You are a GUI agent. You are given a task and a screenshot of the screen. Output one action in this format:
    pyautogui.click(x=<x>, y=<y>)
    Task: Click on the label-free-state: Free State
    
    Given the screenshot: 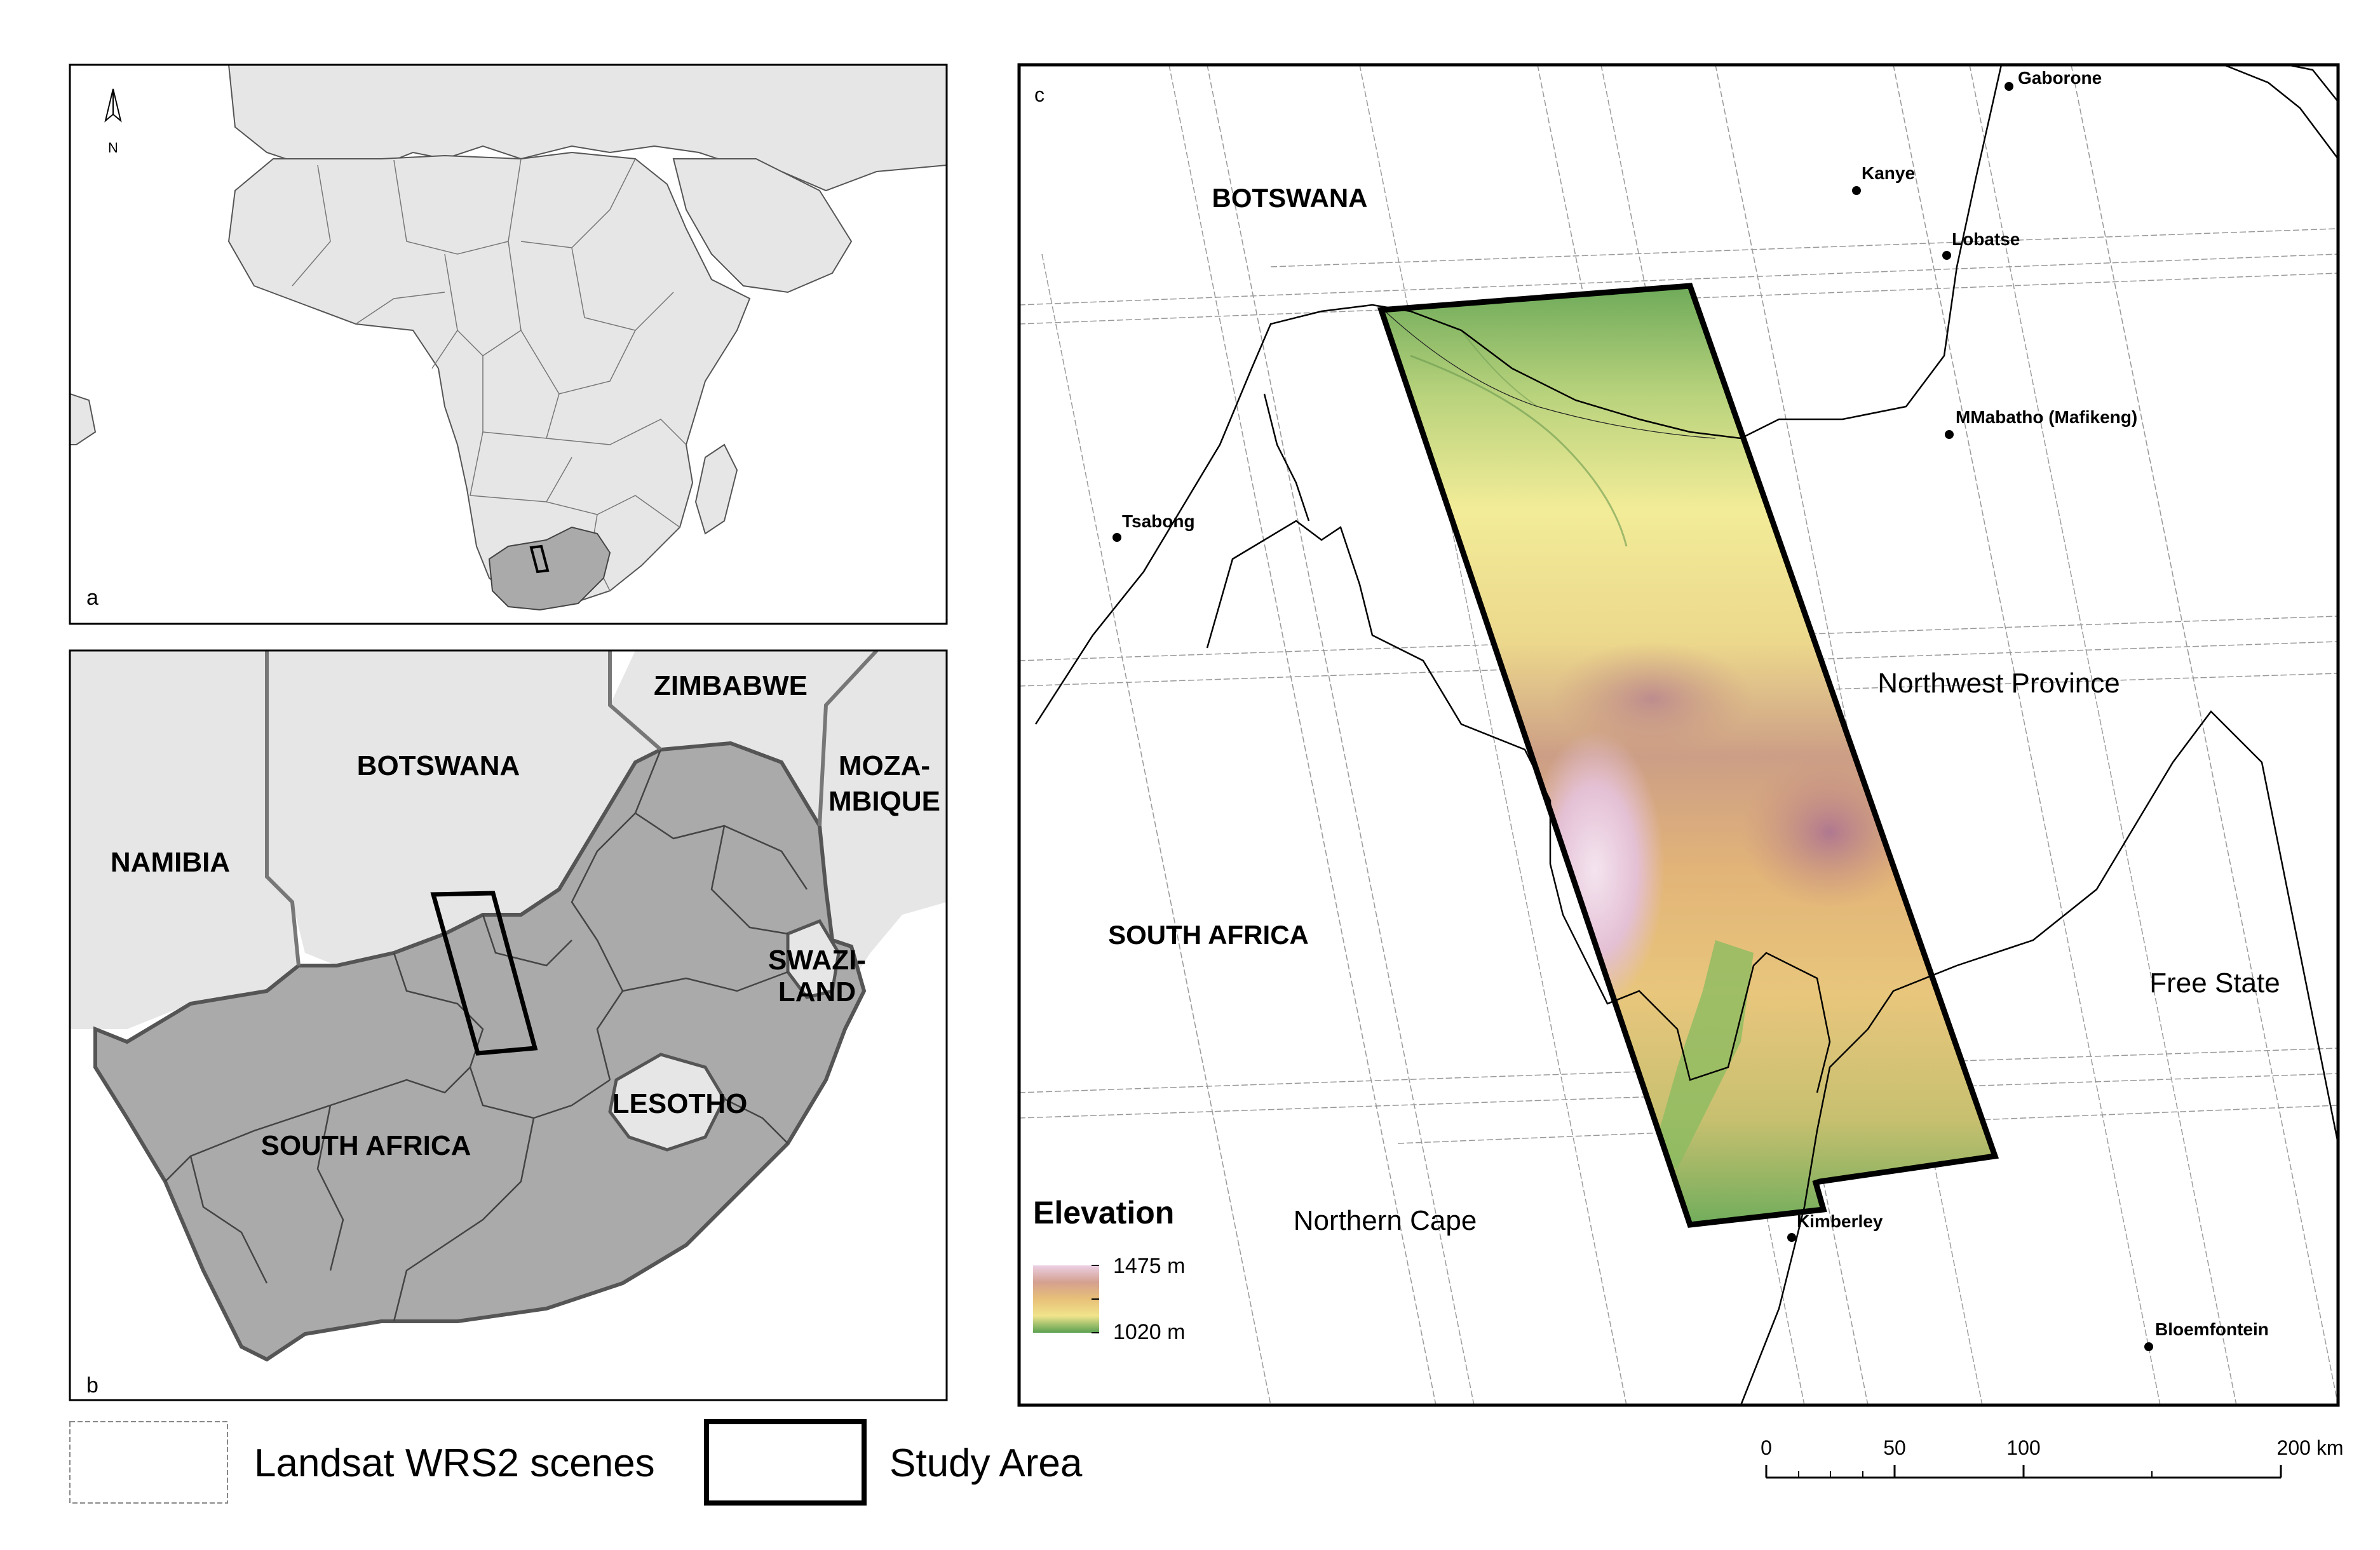 What is the action you would take?
    pyautogui.click(x=2214, y=983)
    